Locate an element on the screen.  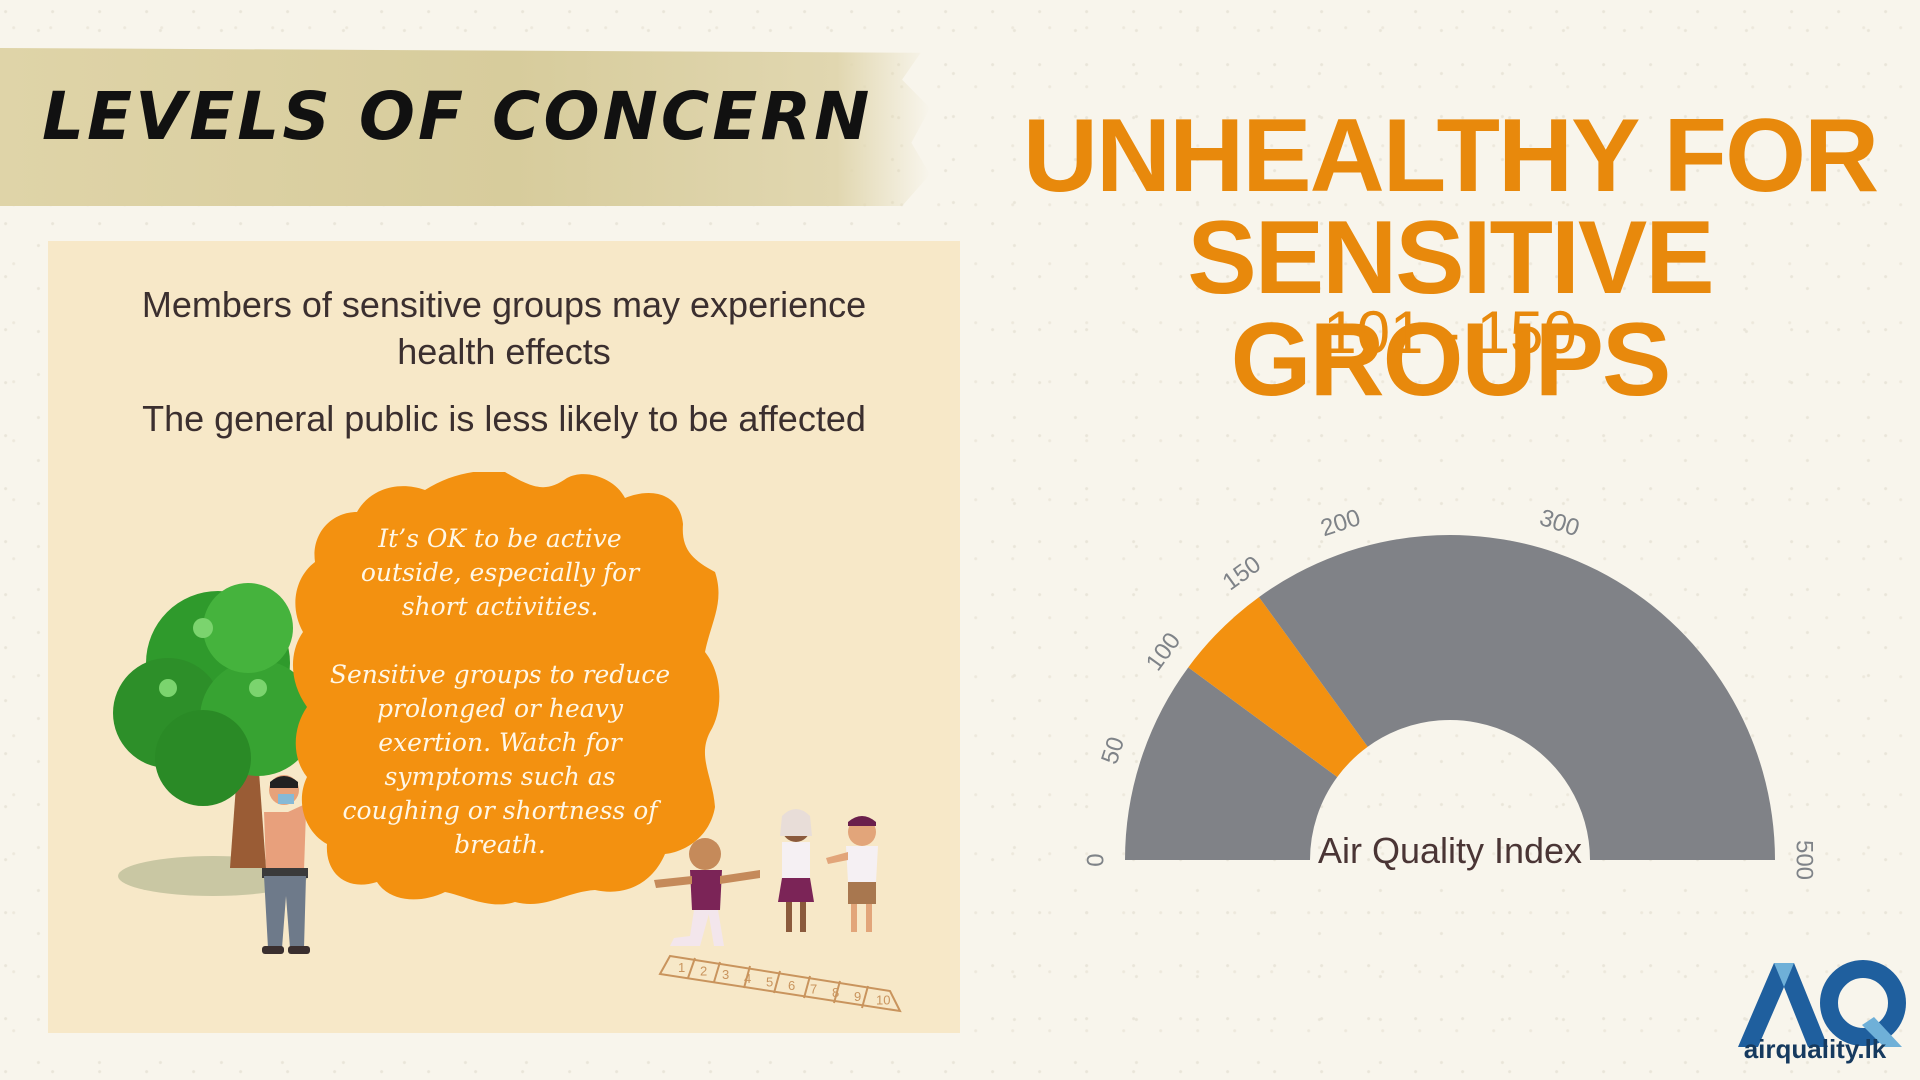
advice-line-5: prolonged or heavy is located at coordinates (500, 708).